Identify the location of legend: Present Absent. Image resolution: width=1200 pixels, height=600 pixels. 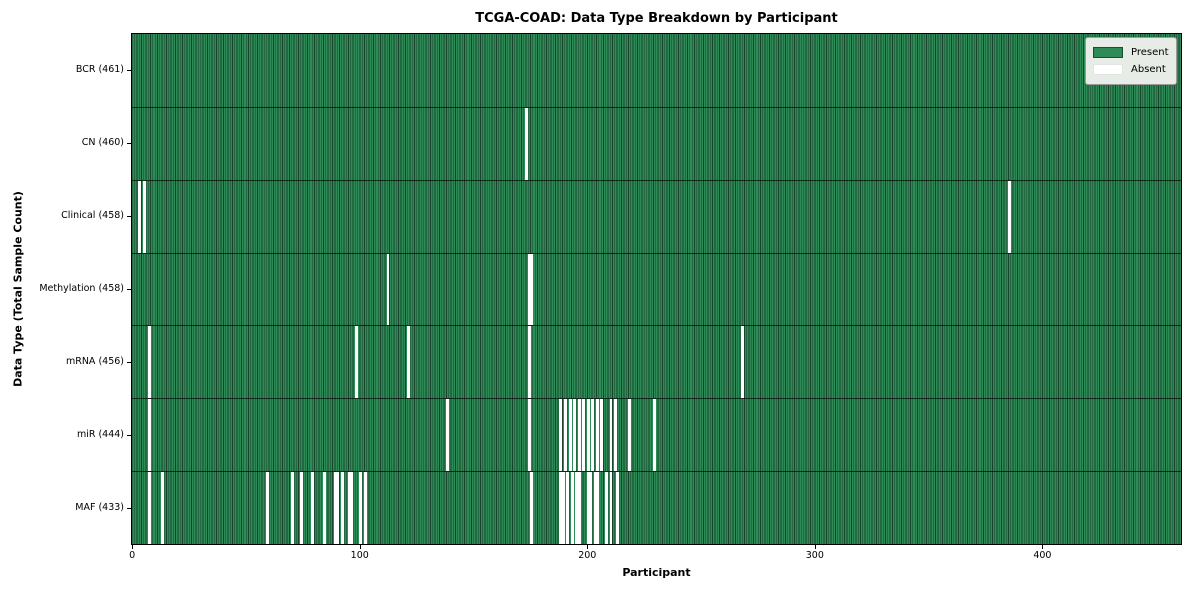
(1131, 61).